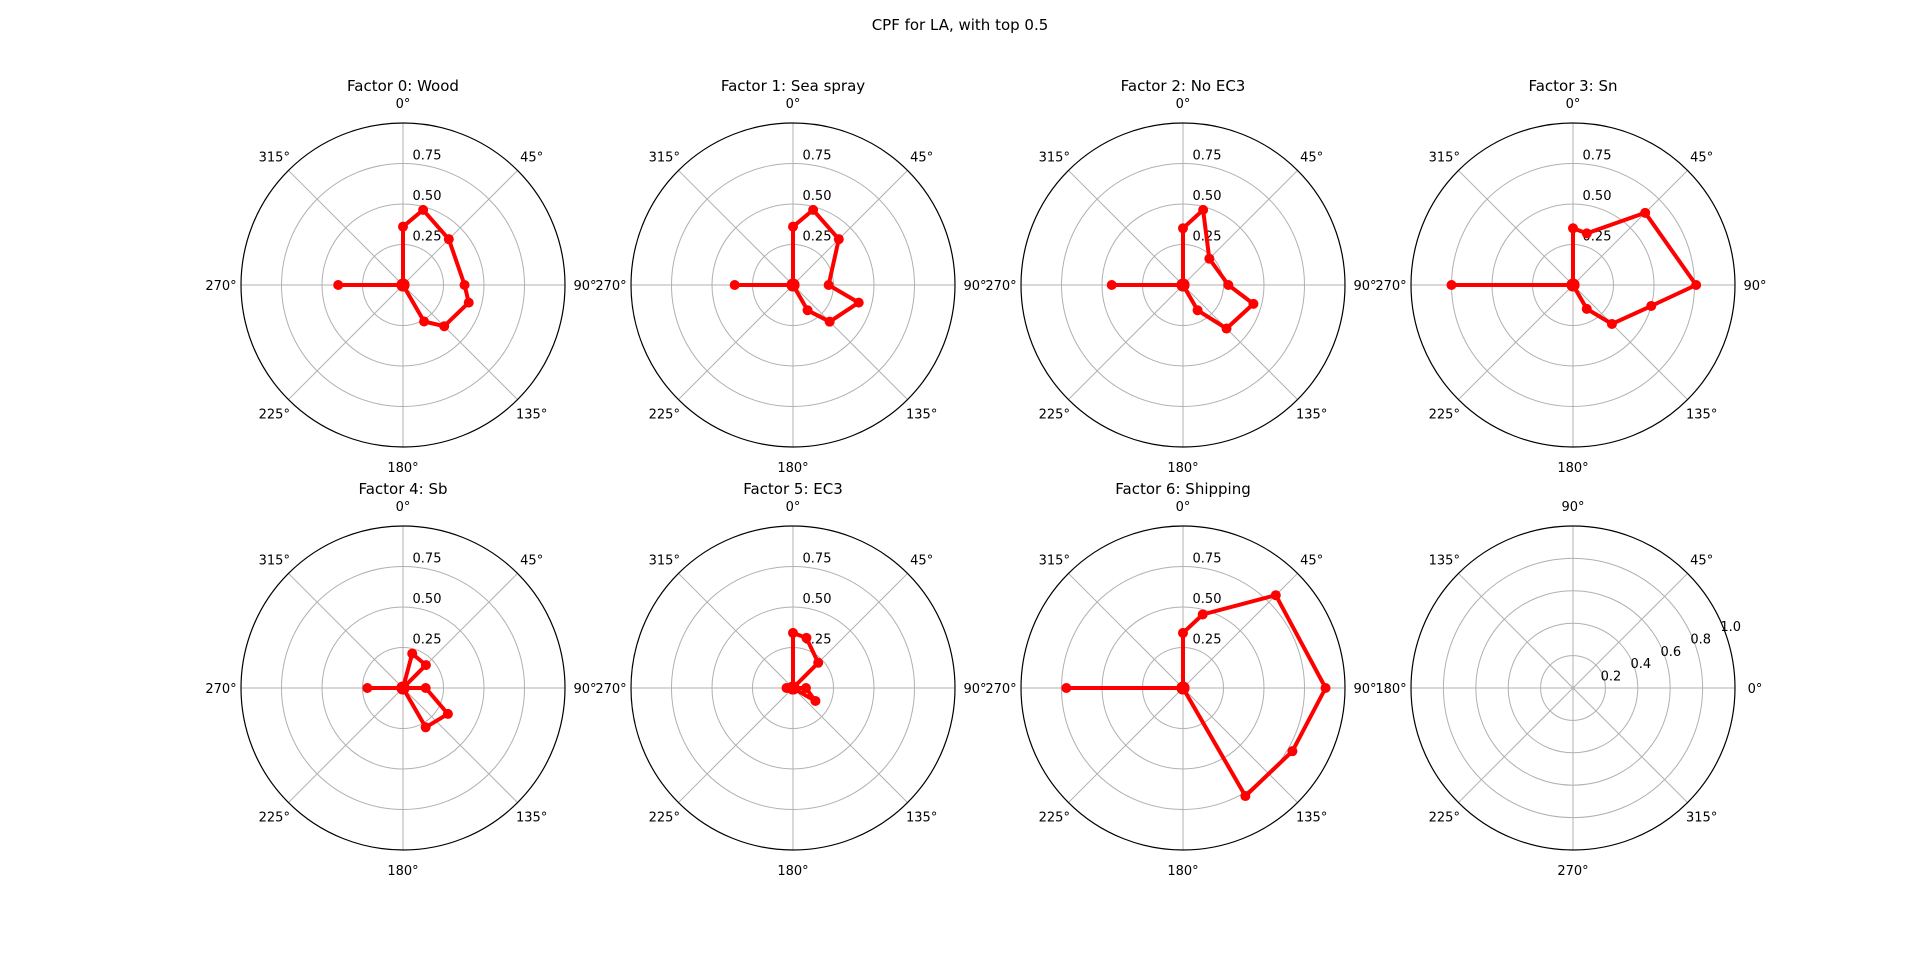 This screenshot has width=1920, height=959. Describe the element at coordinates (403, 86) in the screenshot. I see `chart-title: Factor 0: Wood` at that location.